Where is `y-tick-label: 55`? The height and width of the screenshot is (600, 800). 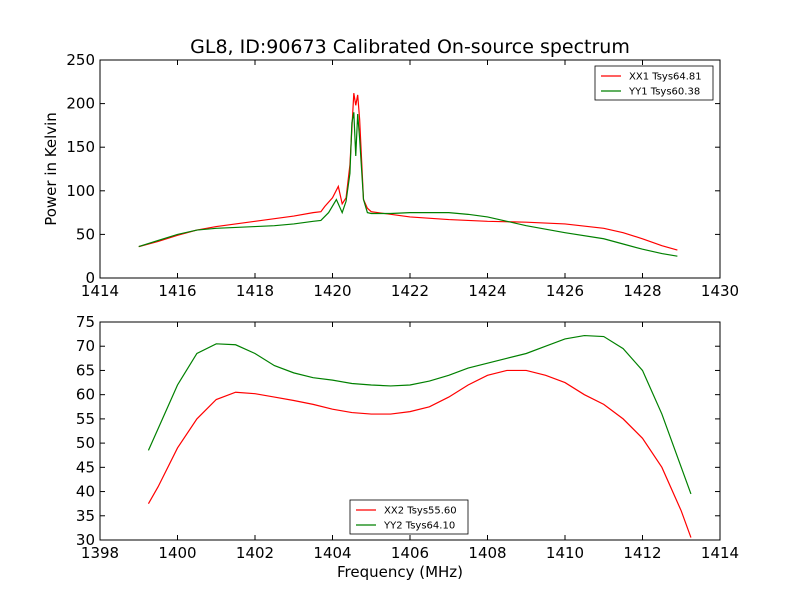
y-tick-label: 55 is located at coordinates (85, 419).